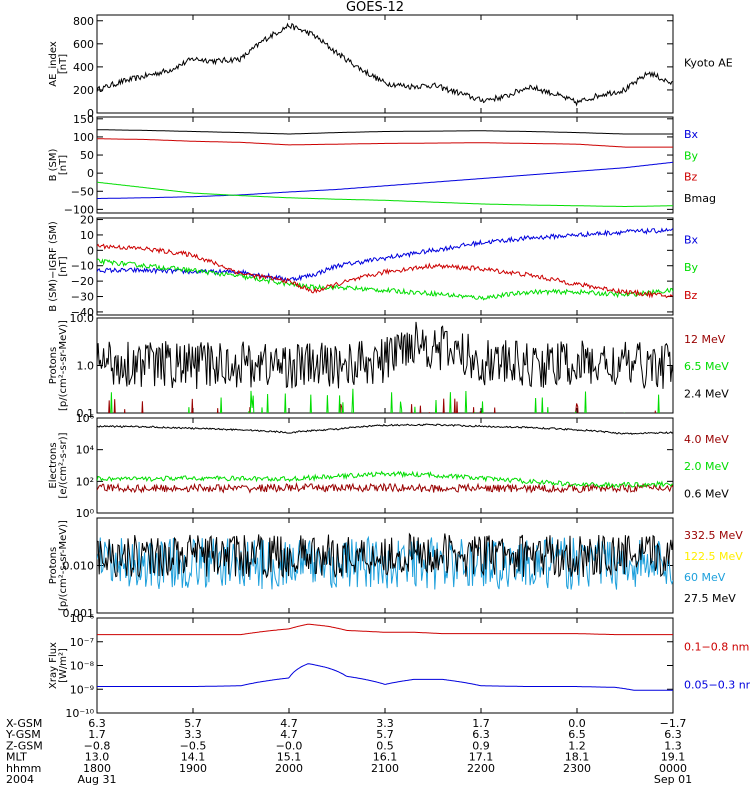  Describe the element at coordinates (83, 67) in the screenshot. I see `y-tick-label: 400` at that location.